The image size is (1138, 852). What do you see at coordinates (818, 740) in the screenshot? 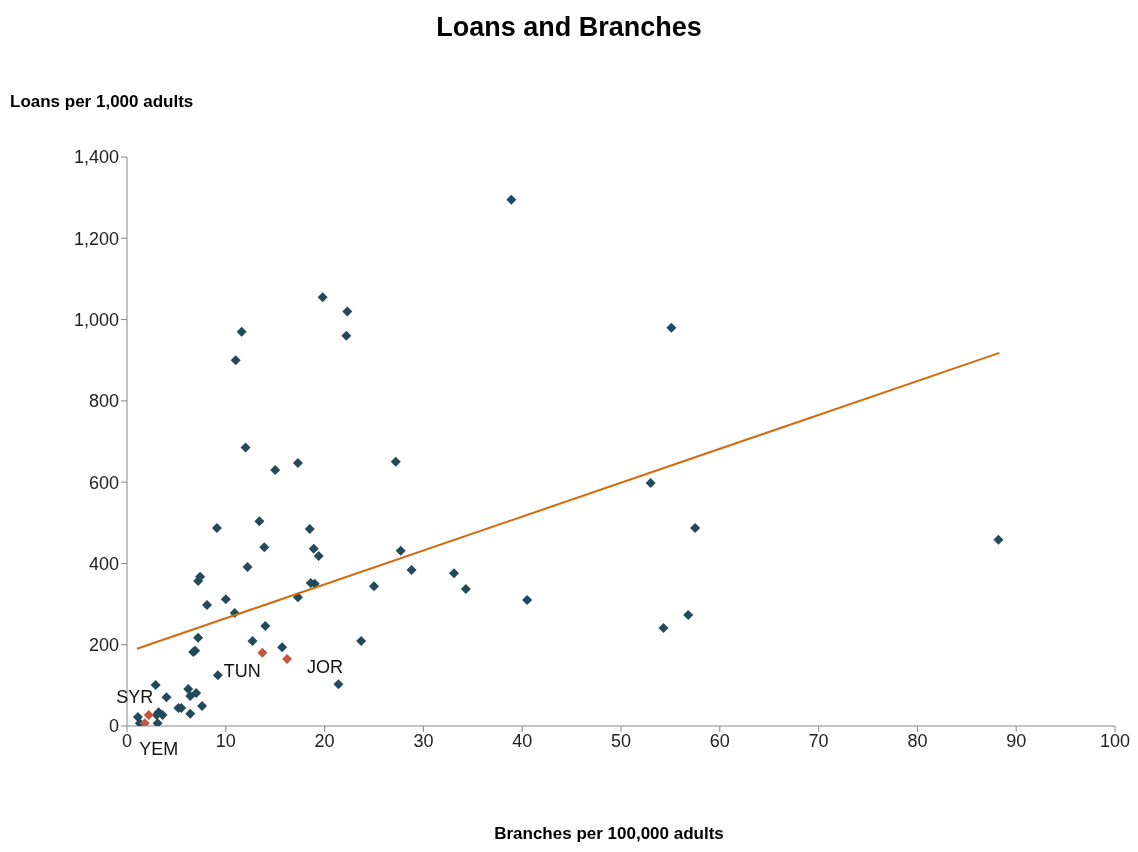
I see `x-tick-label: 70` at bounding box center [818, 740].